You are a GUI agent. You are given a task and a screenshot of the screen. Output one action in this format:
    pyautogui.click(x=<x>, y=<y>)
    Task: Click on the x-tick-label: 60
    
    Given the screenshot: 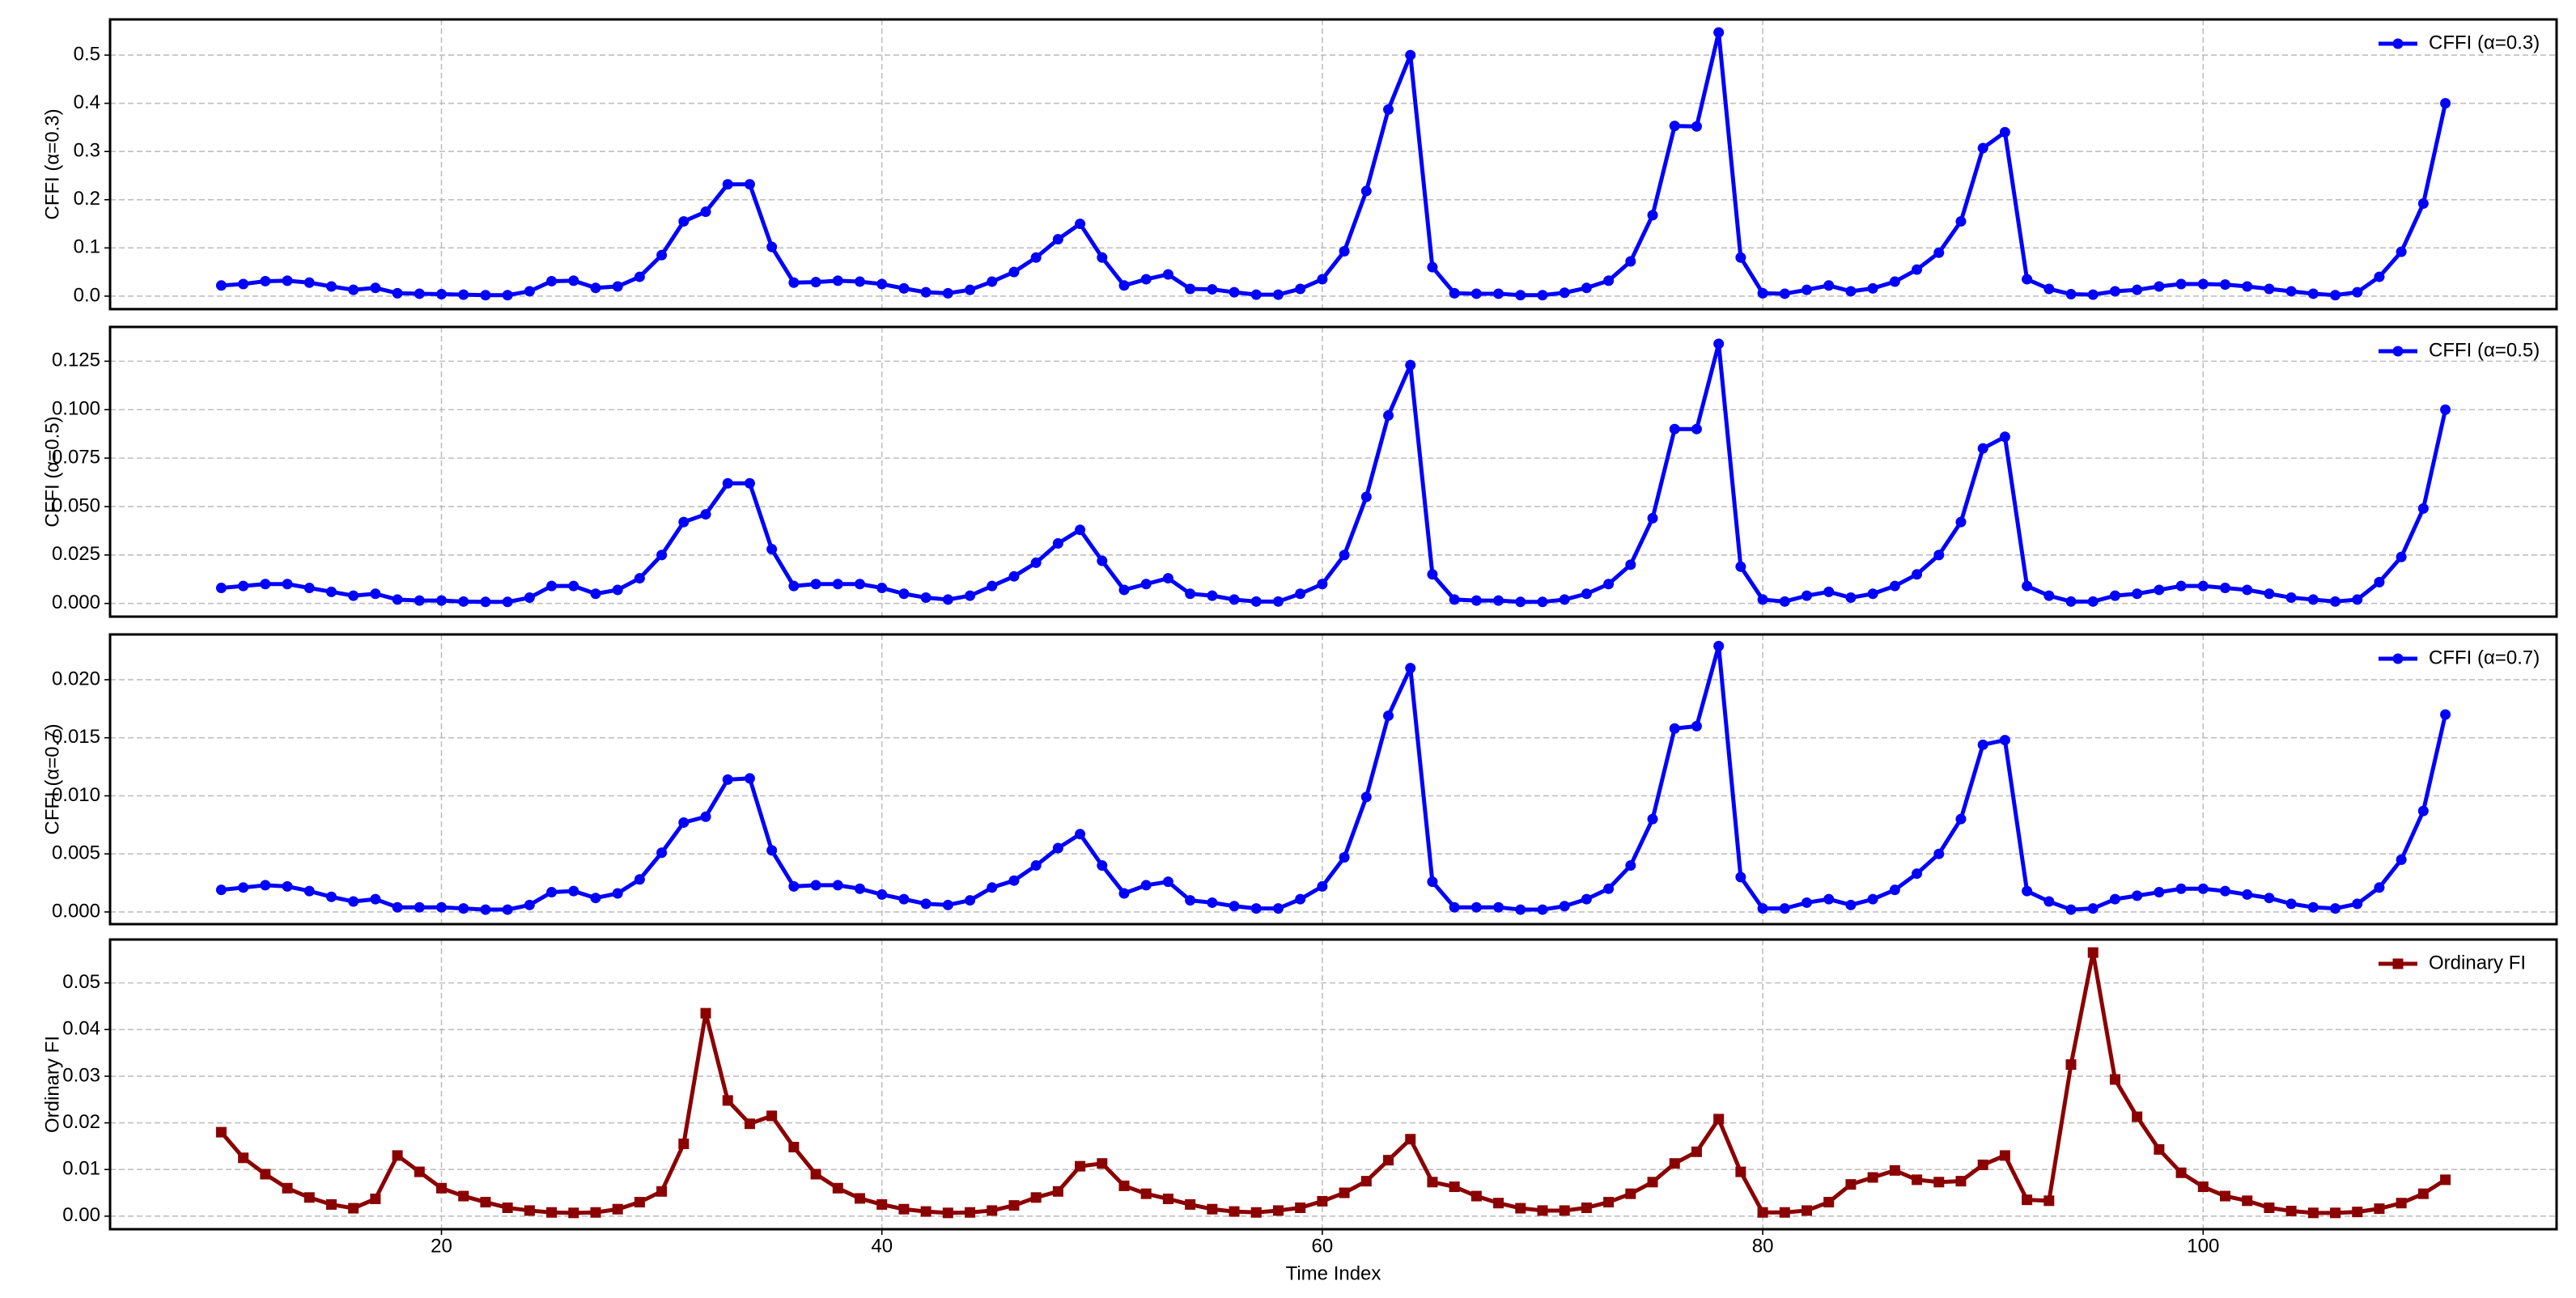 What is the action you would take?
    pyautogui.click(x=1323, y=1246)
    